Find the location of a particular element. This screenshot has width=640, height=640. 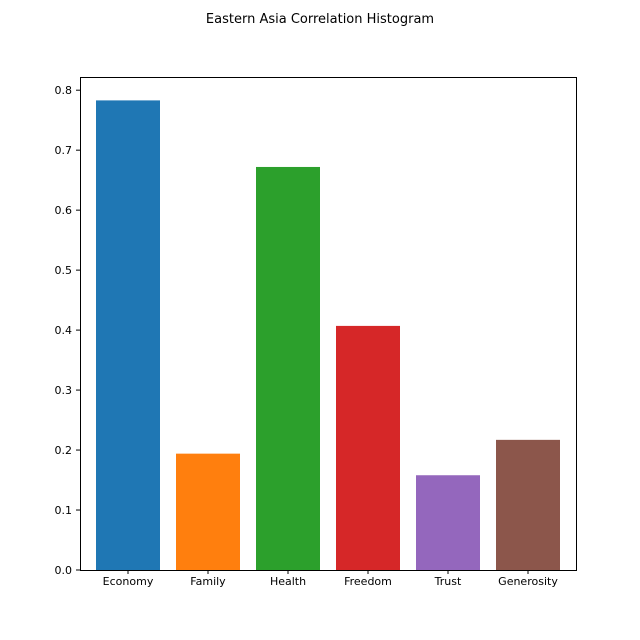

x-tick-label: Generosity is located at coordinates (528, 581).